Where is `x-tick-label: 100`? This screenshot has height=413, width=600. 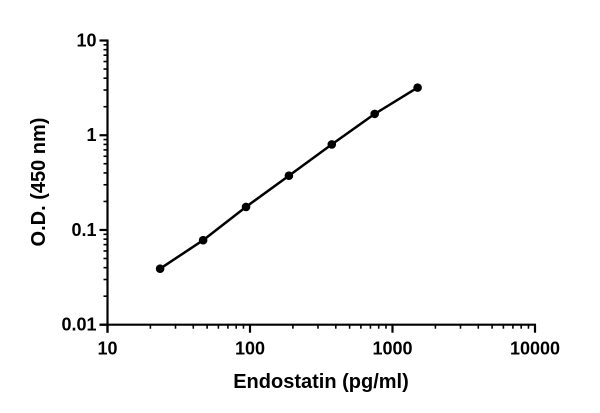
x-tick-label: 100 is located at coordinates (250, 349).